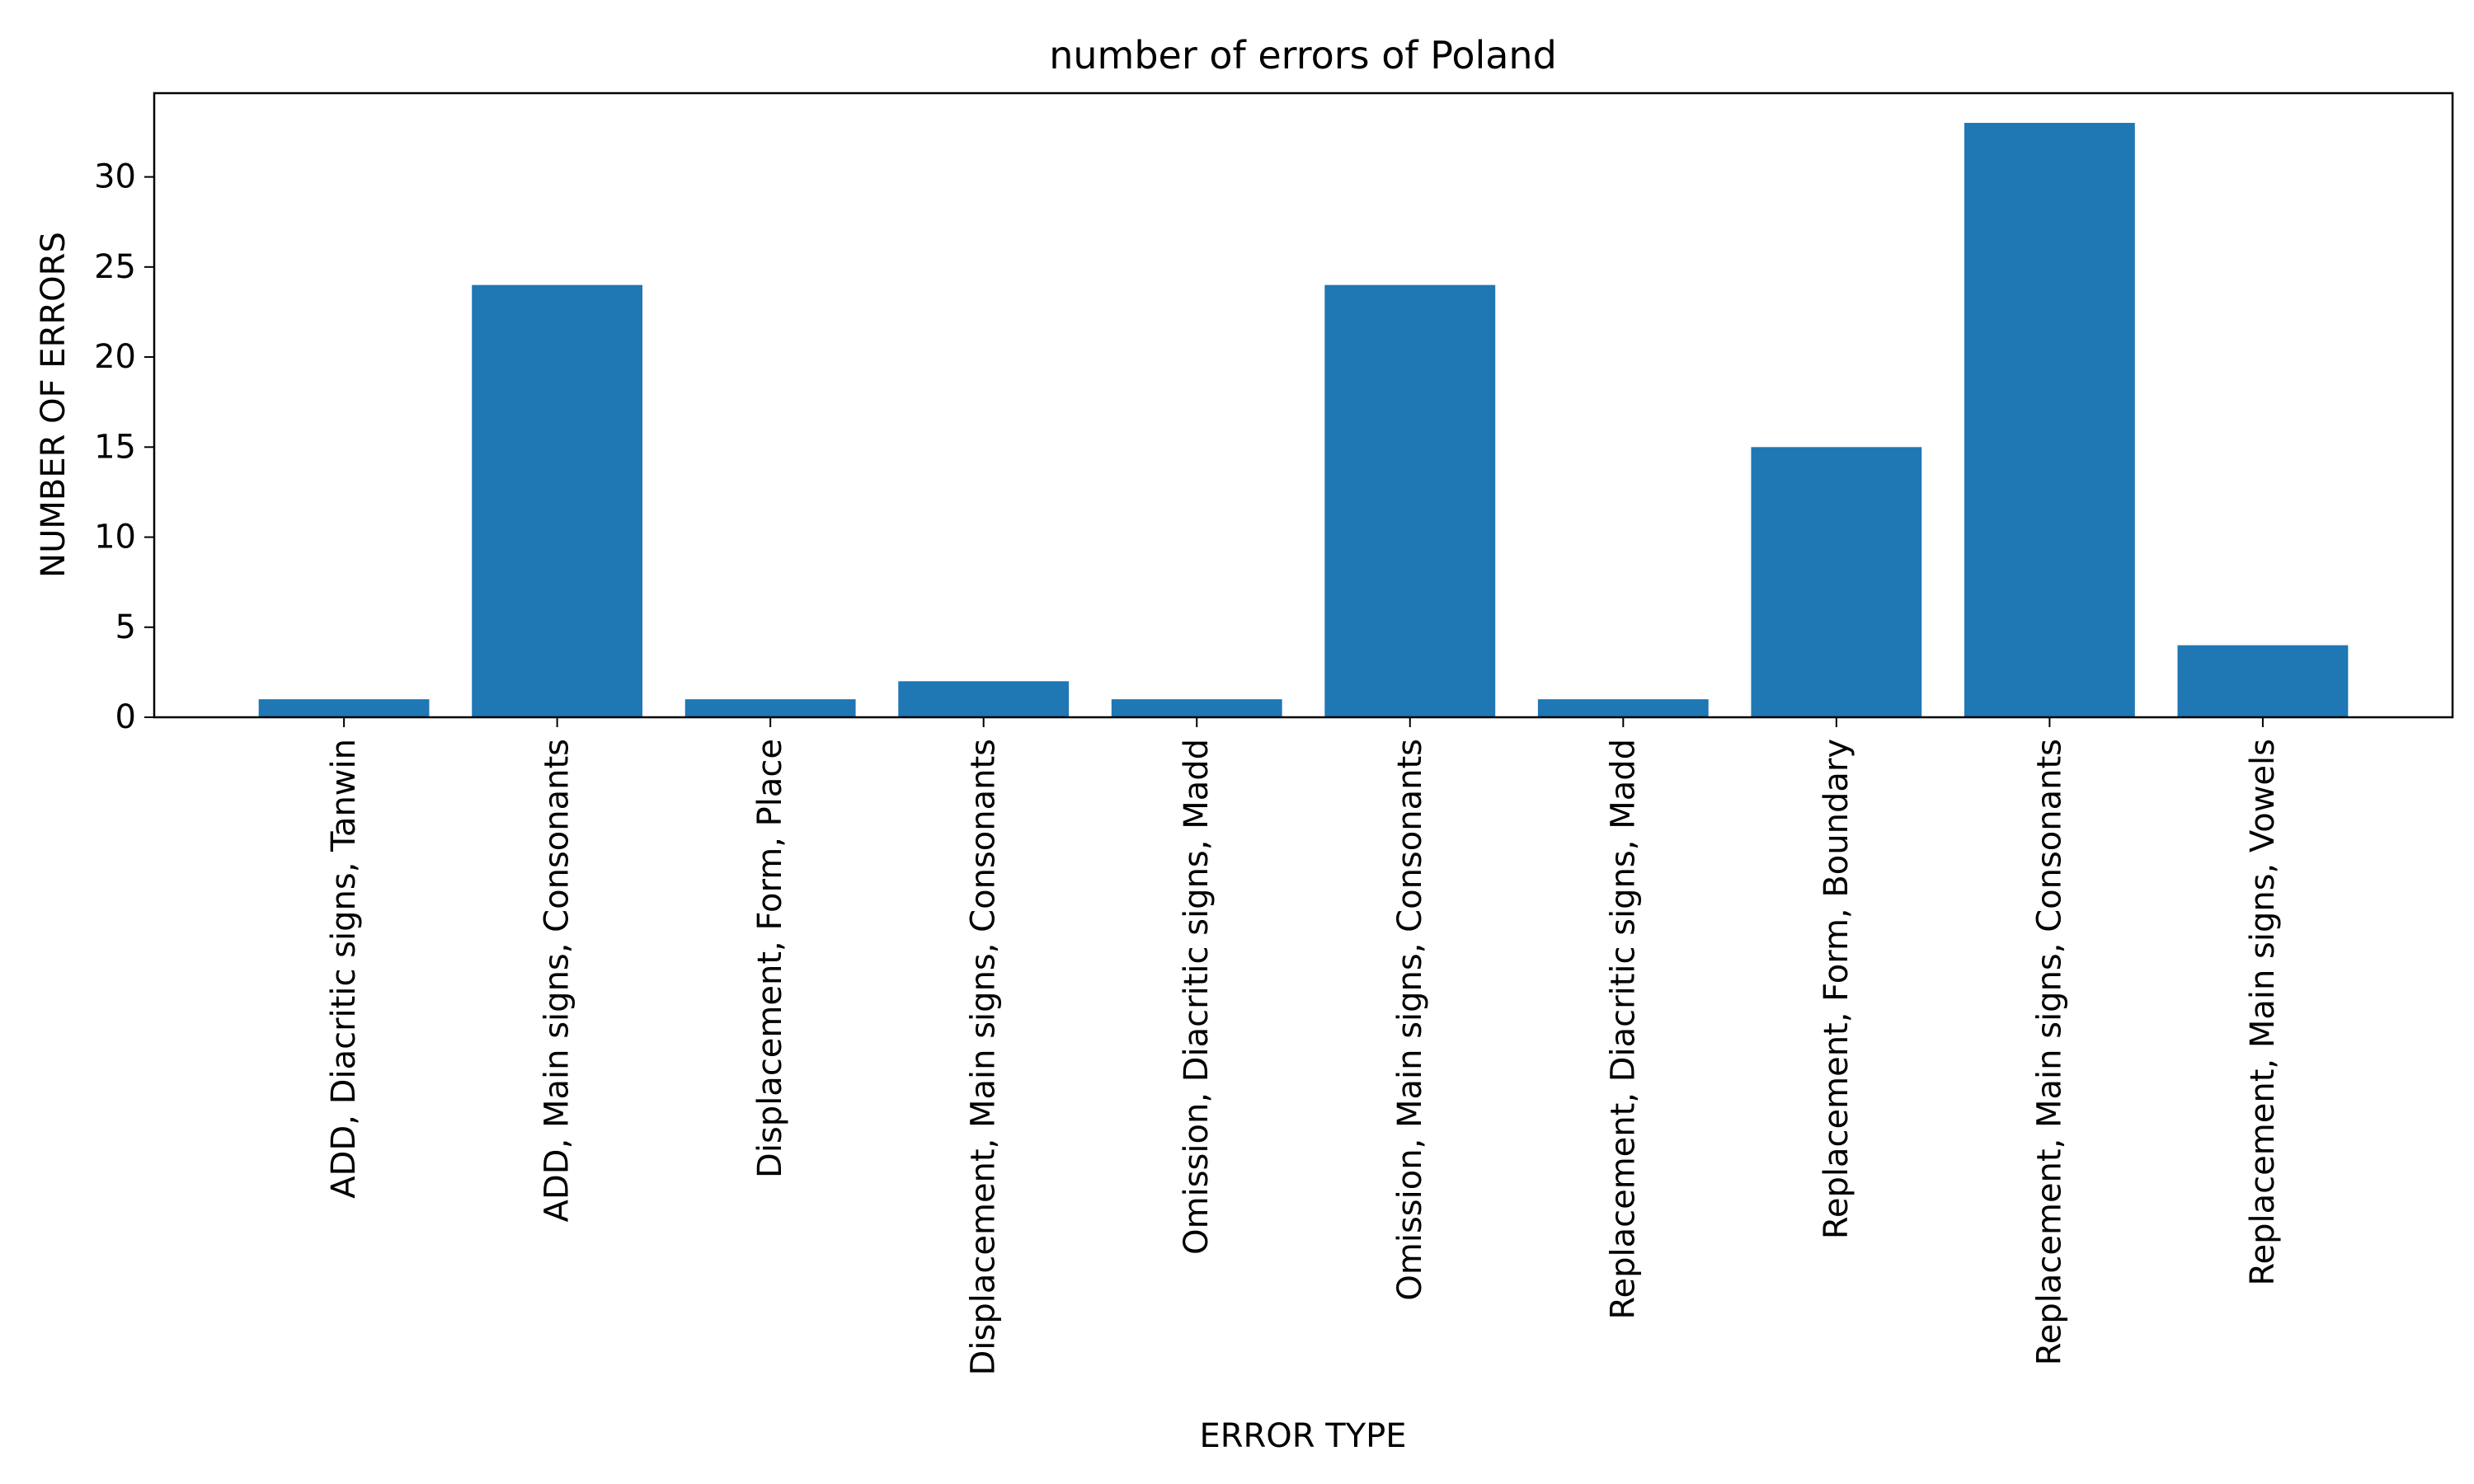 Image resolution: width=2474 pixels, height=1484 pixels. What do you see at coordinates (1410, 1020) in the screenshot?
I see `x-tick-label: Omission, Main signs, Consonants` at bounding box center [1410, 1020].